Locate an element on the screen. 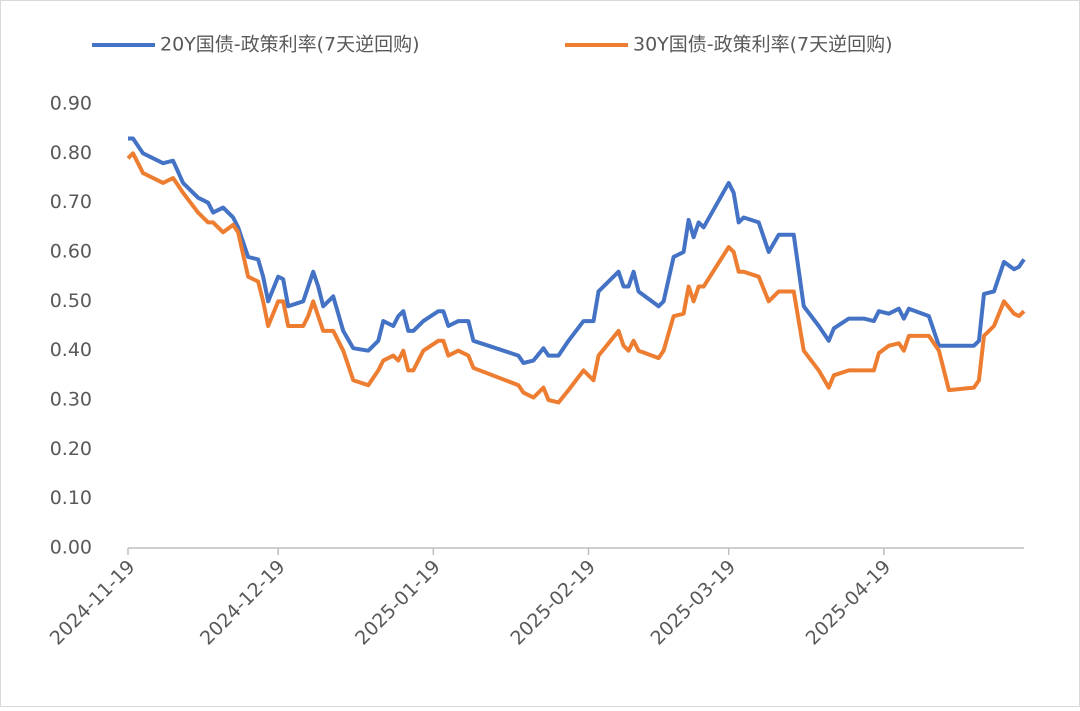 Image resolution: width=1080 pixels, height=711 pixels. y-tick-label: 0.10 is located at coordinates (71, 498).